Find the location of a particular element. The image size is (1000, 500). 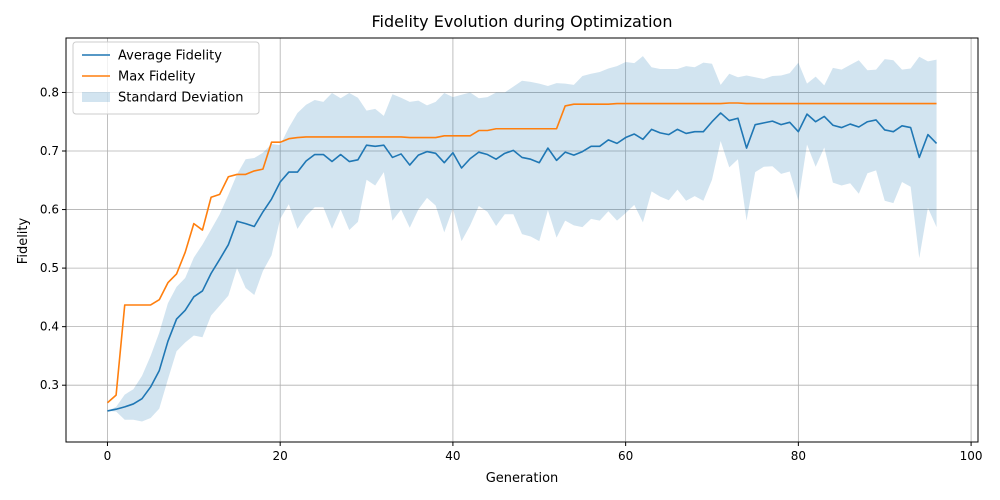

x-axis-label: Generation is located at coordinates (522, 478).